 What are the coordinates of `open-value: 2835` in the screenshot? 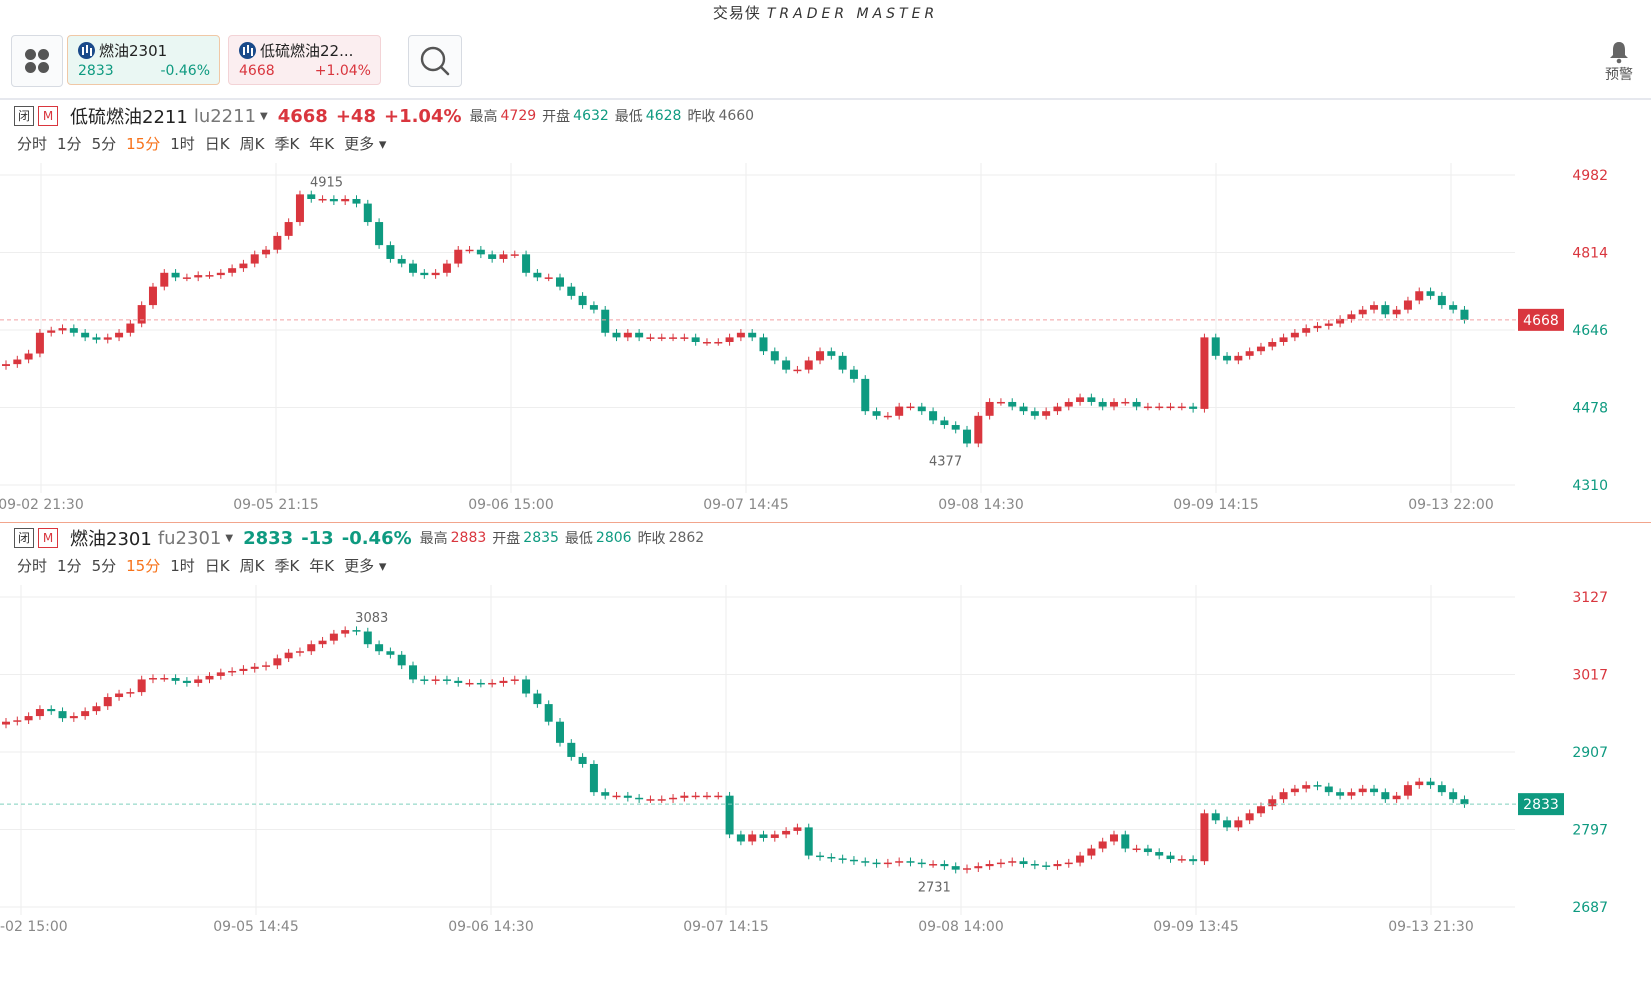 It's located at (541, 538).